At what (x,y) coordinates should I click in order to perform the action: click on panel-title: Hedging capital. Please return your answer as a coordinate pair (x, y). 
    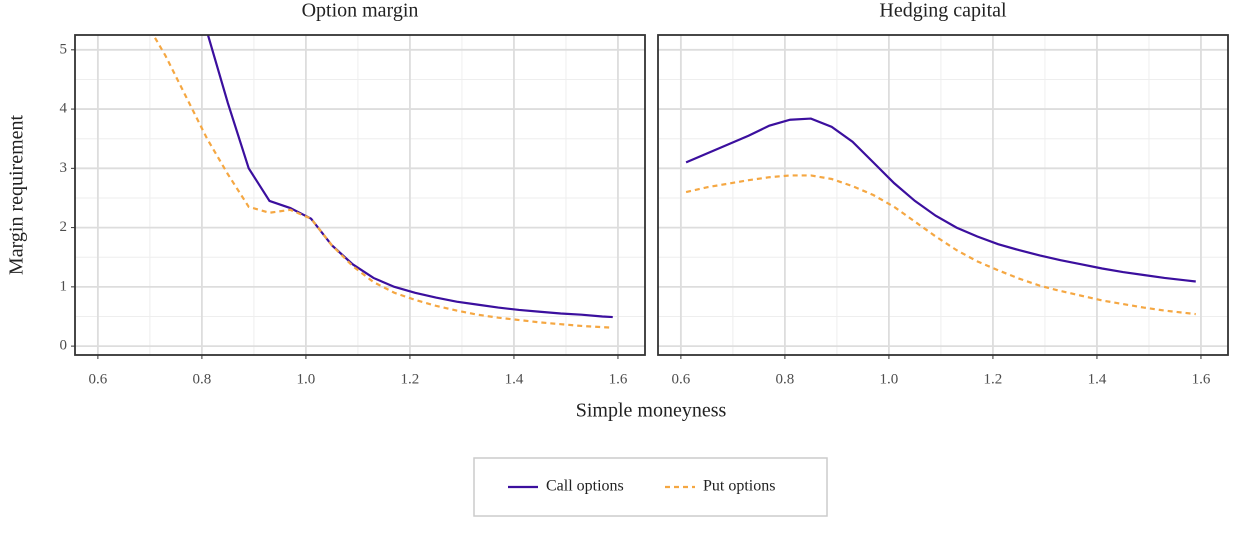
    Looking at the image, I should click on (943, 11).